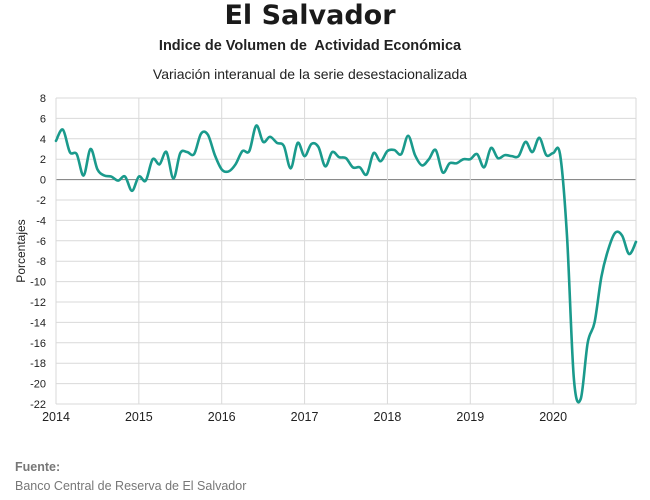 This screenshot has height=500, width=650. What do you see at coordinates (388, 417) in the screenshot?
I see `x-tick-label: 2018` at bounding box center [388, 417].